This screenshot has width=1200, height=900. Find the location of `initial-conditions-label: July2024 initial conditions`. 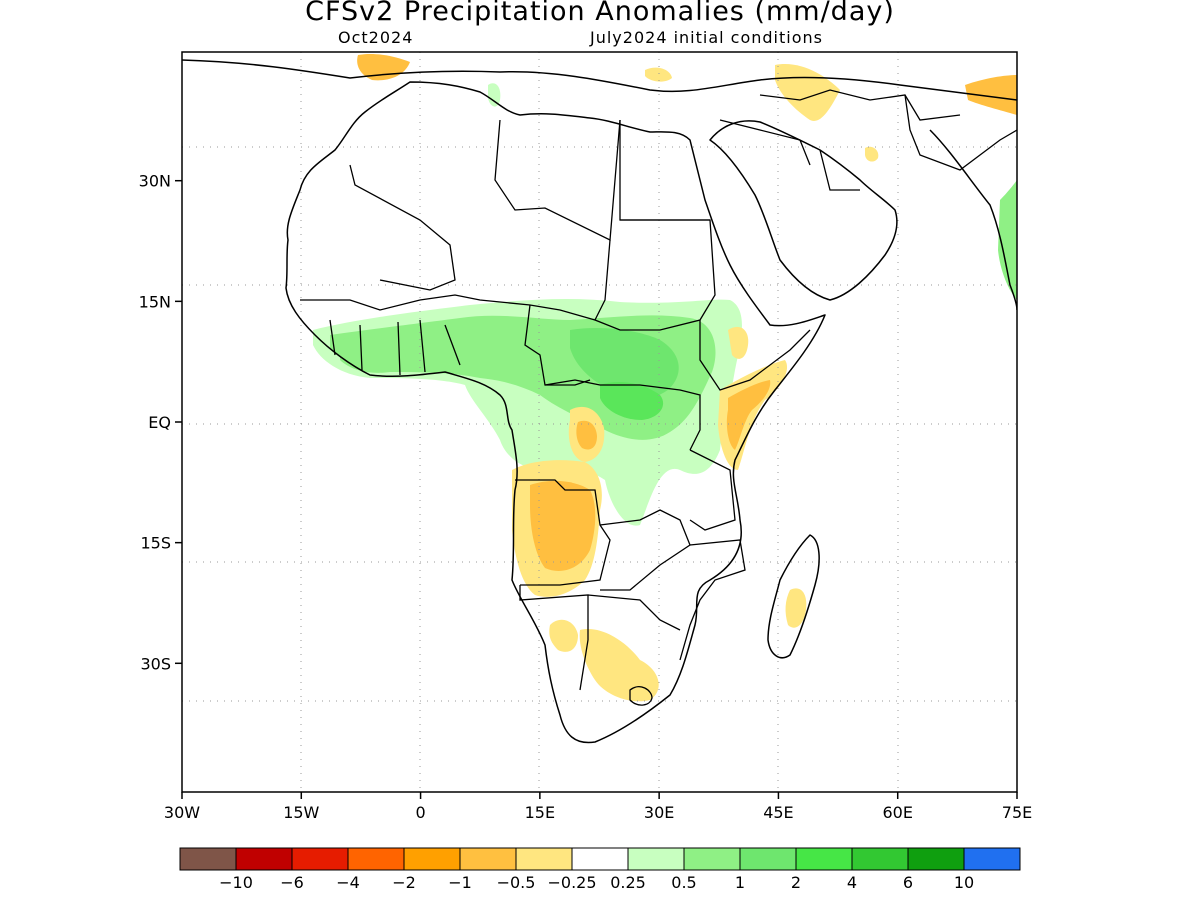

initial-conditions-label: July2024 initial conditions is located at coordinates (706, 37).